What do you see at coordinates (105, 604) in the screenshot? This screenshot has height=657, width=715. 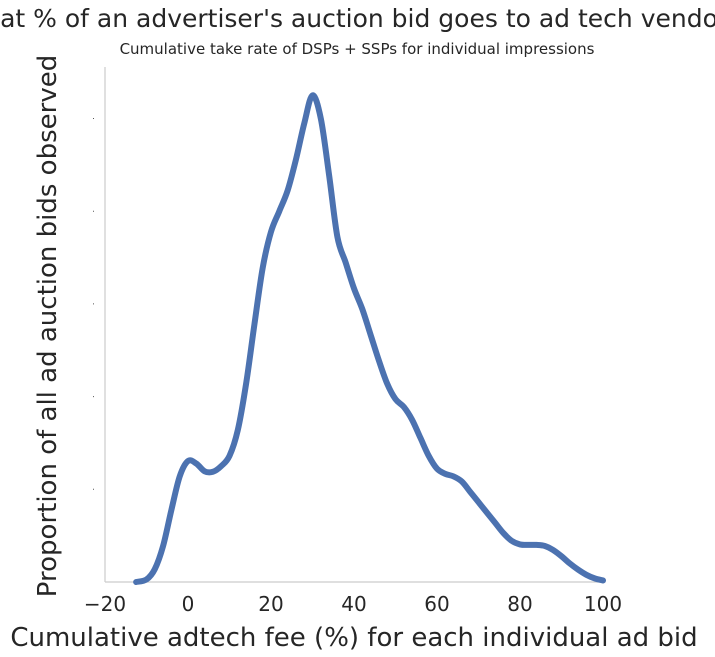 I see `x-tick-label: −20` at bounding box center [105, 604].